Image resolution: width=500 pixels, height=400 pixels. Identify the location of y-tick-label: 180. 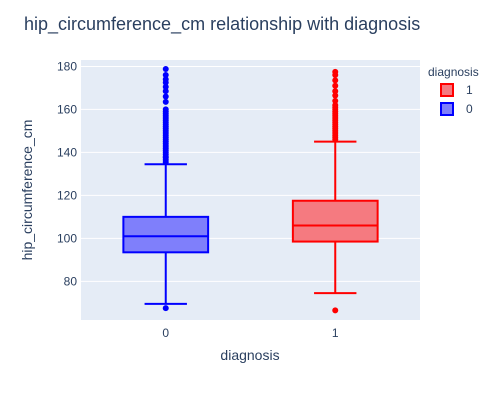
(67, 66).